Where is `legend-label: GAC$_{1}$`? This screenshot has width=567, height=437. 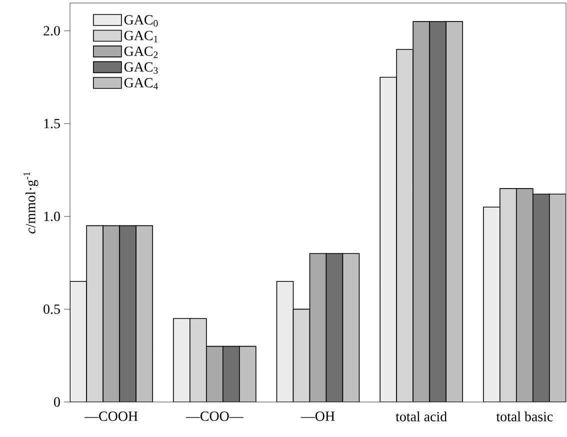
legend-label: GAC$_{1}$ is located at coordinates (141, 36).